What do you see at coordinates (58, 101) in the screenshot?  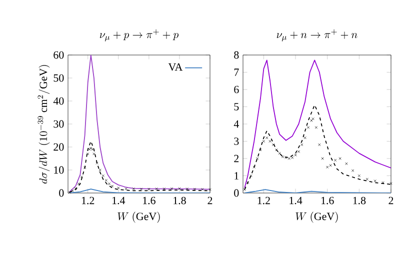 I see `y-tick-label: 40` at bounding box center [58, 101].